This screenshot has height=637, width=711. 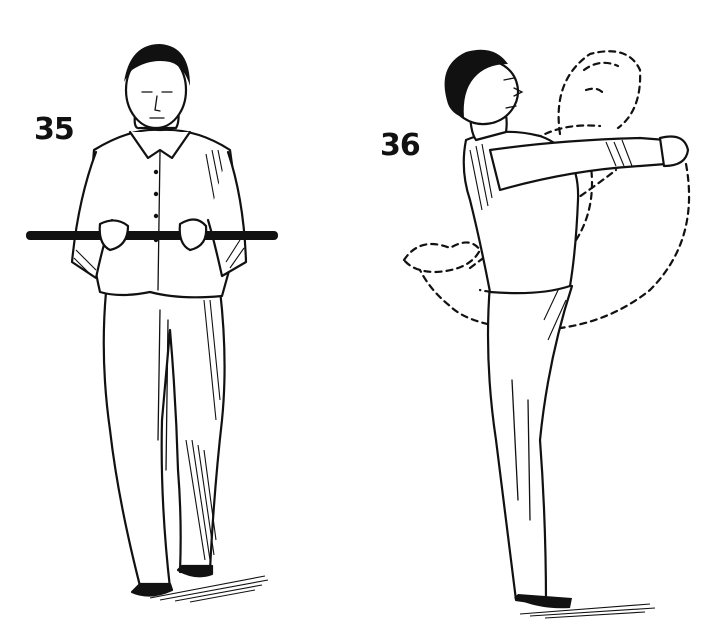 I want to click on figure-35-trousers, so click(x=164, y=439).